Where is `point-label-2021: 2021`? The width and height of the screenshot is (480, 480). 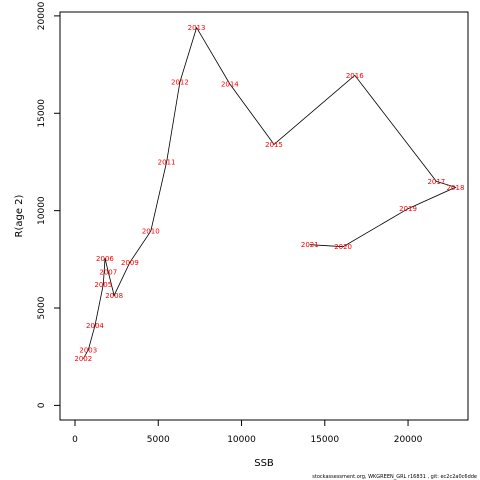 point-label-2021: 2021 is located at coordinates (310, 245).